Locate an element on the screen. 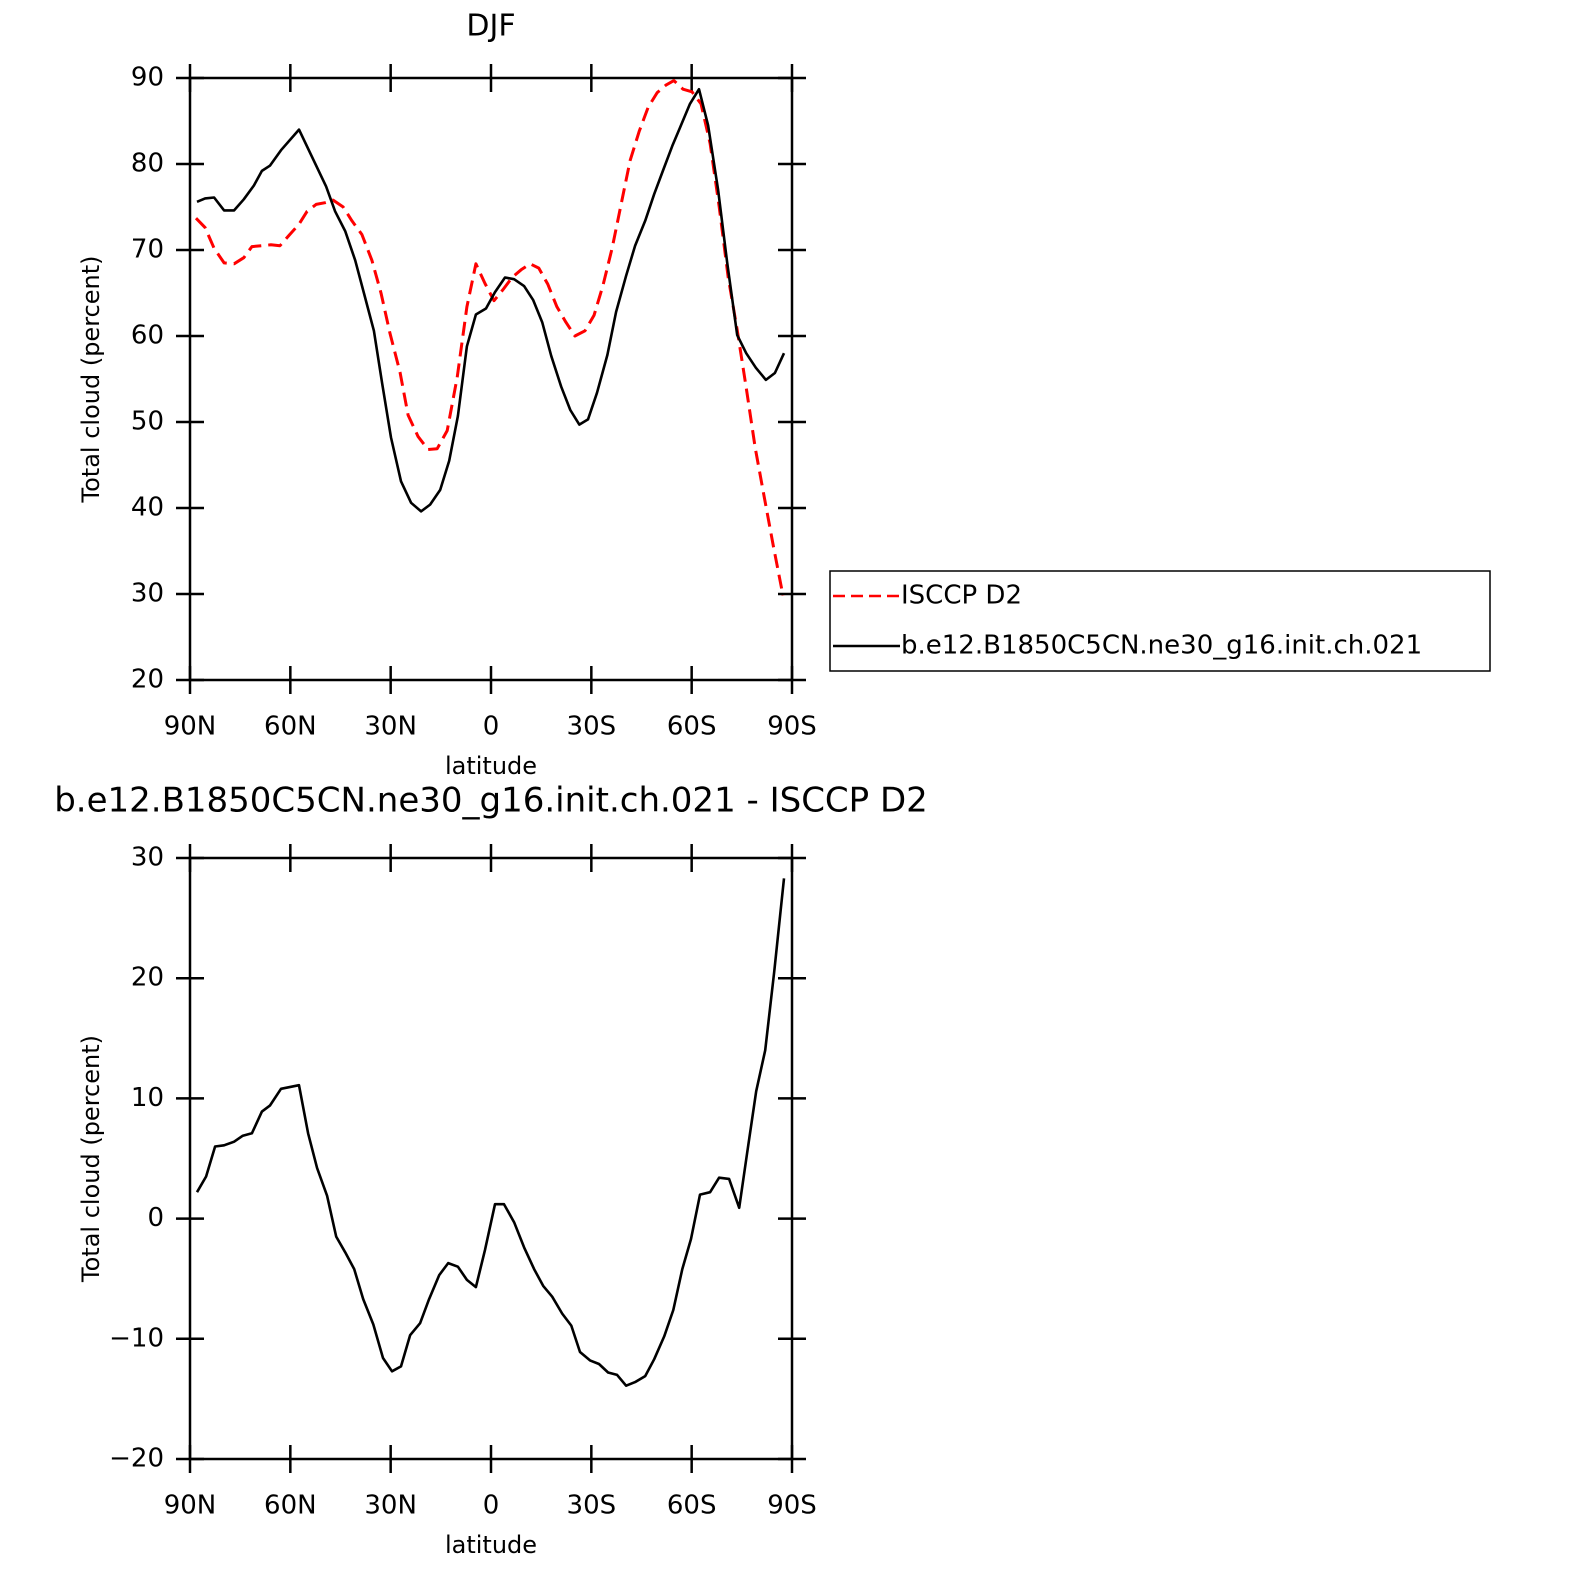  y-tick-label: −10 is located at coordinates (136, 1338).